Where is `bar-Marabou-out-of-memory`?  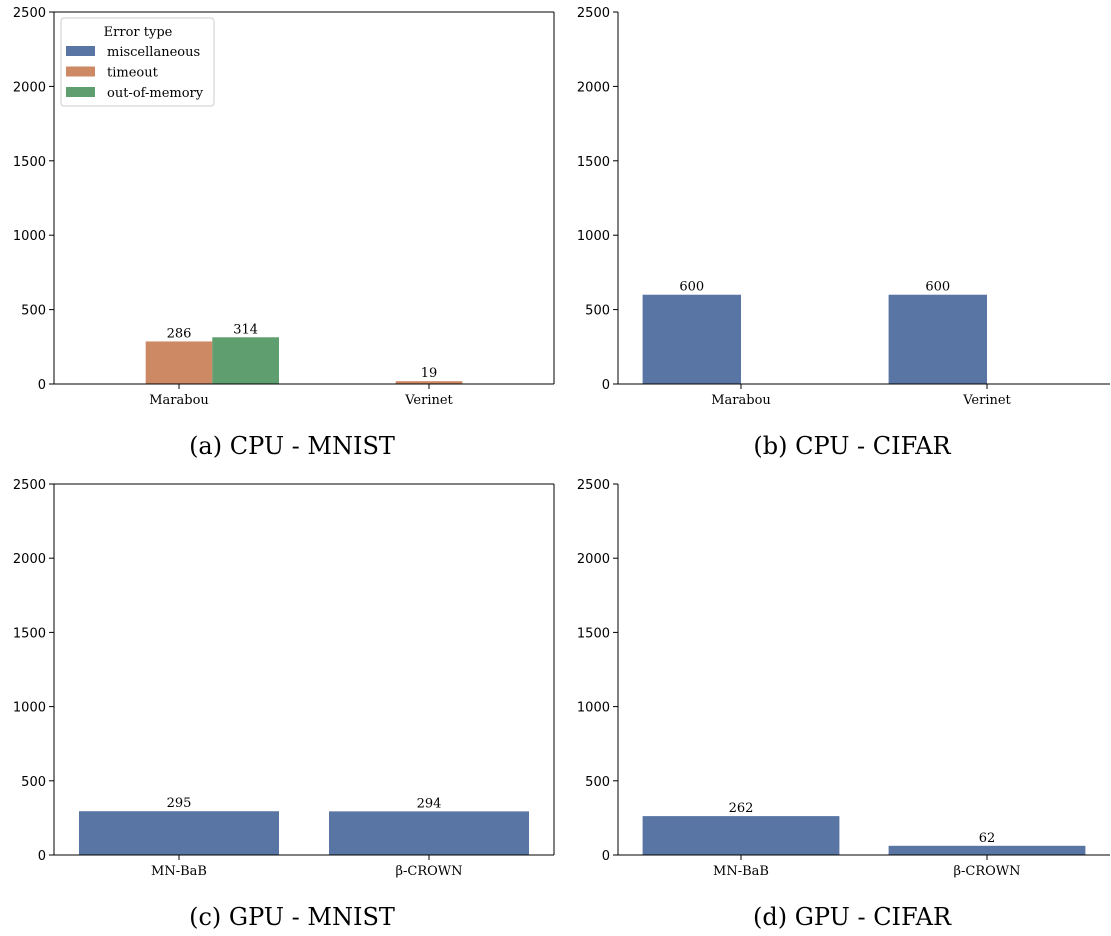
bar-Marabou-out-of-memory is located at coordinates (245, 360).